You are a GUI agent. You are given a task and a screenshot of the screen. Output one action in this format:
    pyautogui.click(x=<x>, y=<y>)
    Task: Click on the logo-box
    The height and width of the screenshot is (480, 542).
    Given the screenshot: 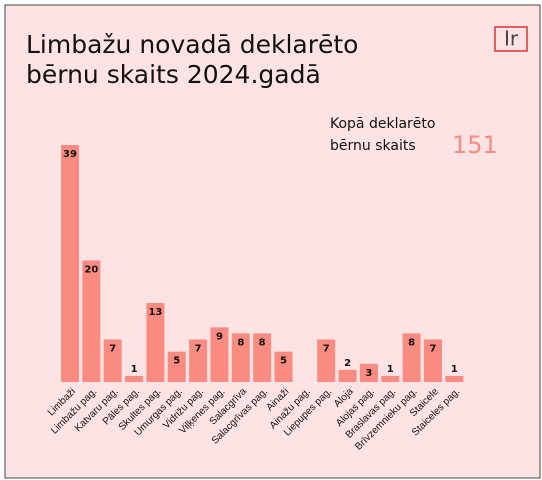 What is the action you would take?
    pyautogui.click(x=511, y=39)
    